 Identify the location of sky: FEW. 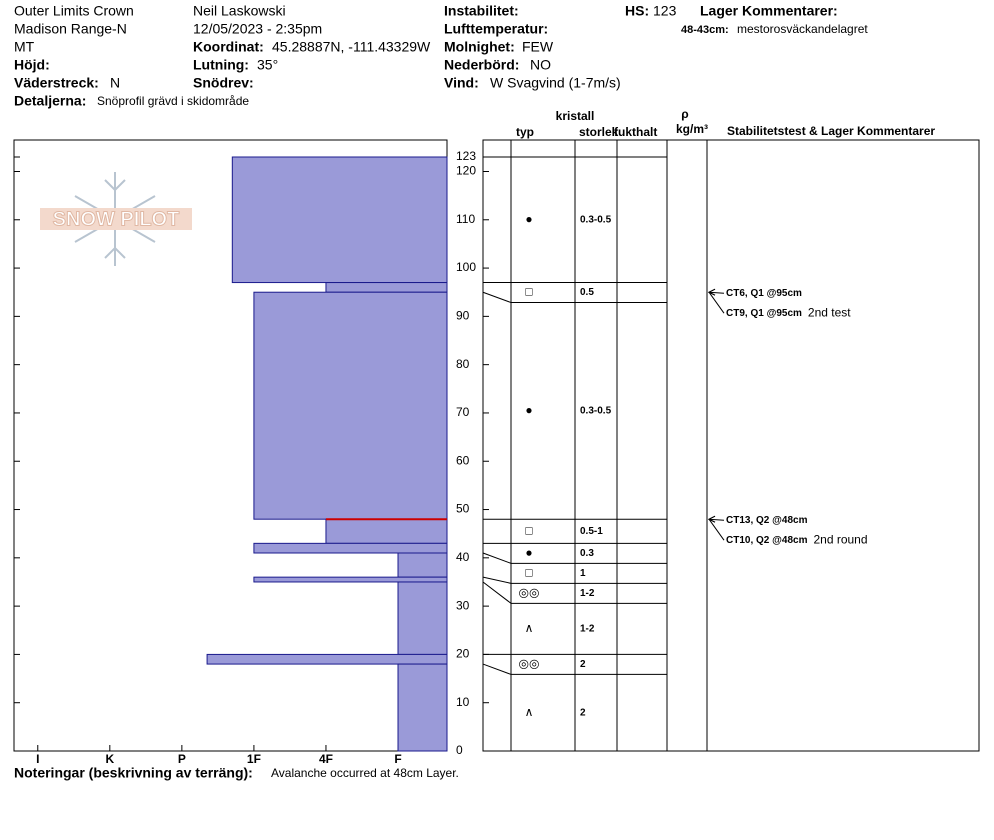
(538, 47).